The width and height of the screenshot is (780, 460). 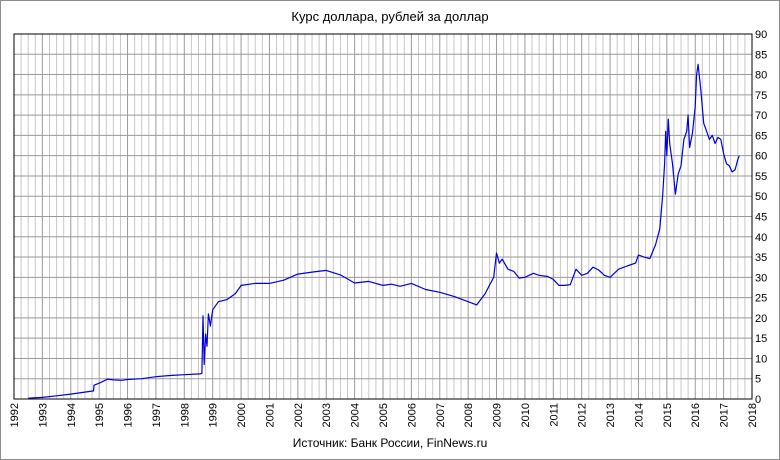 I want to click on y-tick-label: 0, so click(x=758, y=400).